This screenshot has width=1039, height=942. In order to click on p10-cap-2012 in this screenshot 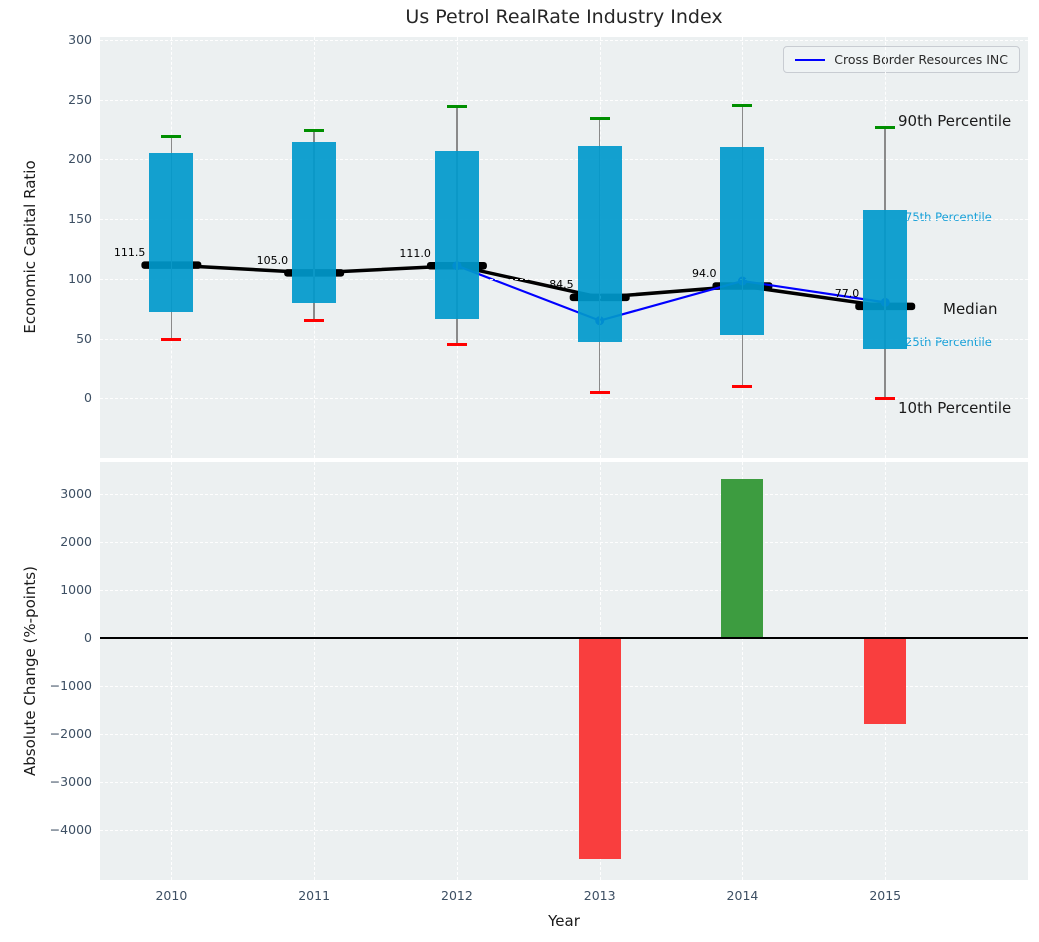, I will do `click(456, 345)`.